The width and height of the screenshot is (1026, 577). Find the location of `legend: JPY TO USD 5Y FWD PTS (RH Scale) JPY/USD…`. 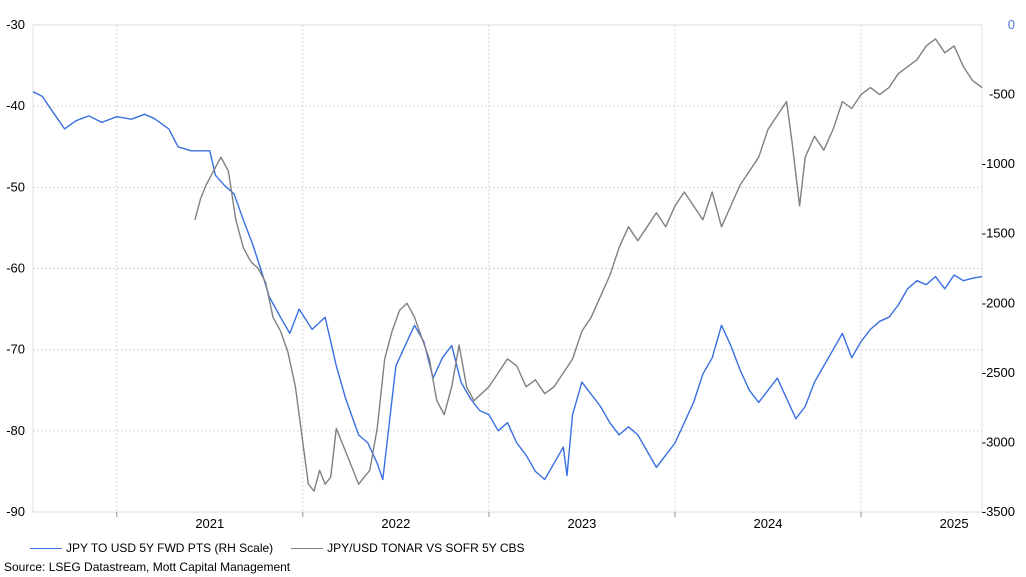

legend: JPY TO USD 5Y FWD PTS (RH Scale) JPY/USD… is located at coordinates (277, 548).